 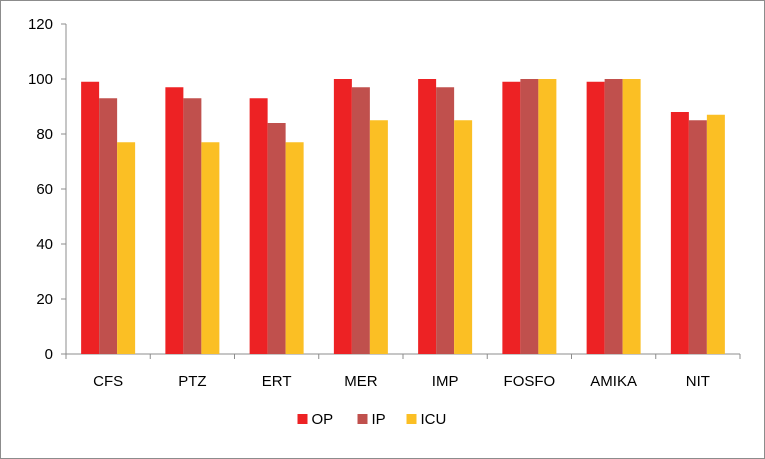 I want to click on x-tick-label: IMP, so click(x=445, y=381).